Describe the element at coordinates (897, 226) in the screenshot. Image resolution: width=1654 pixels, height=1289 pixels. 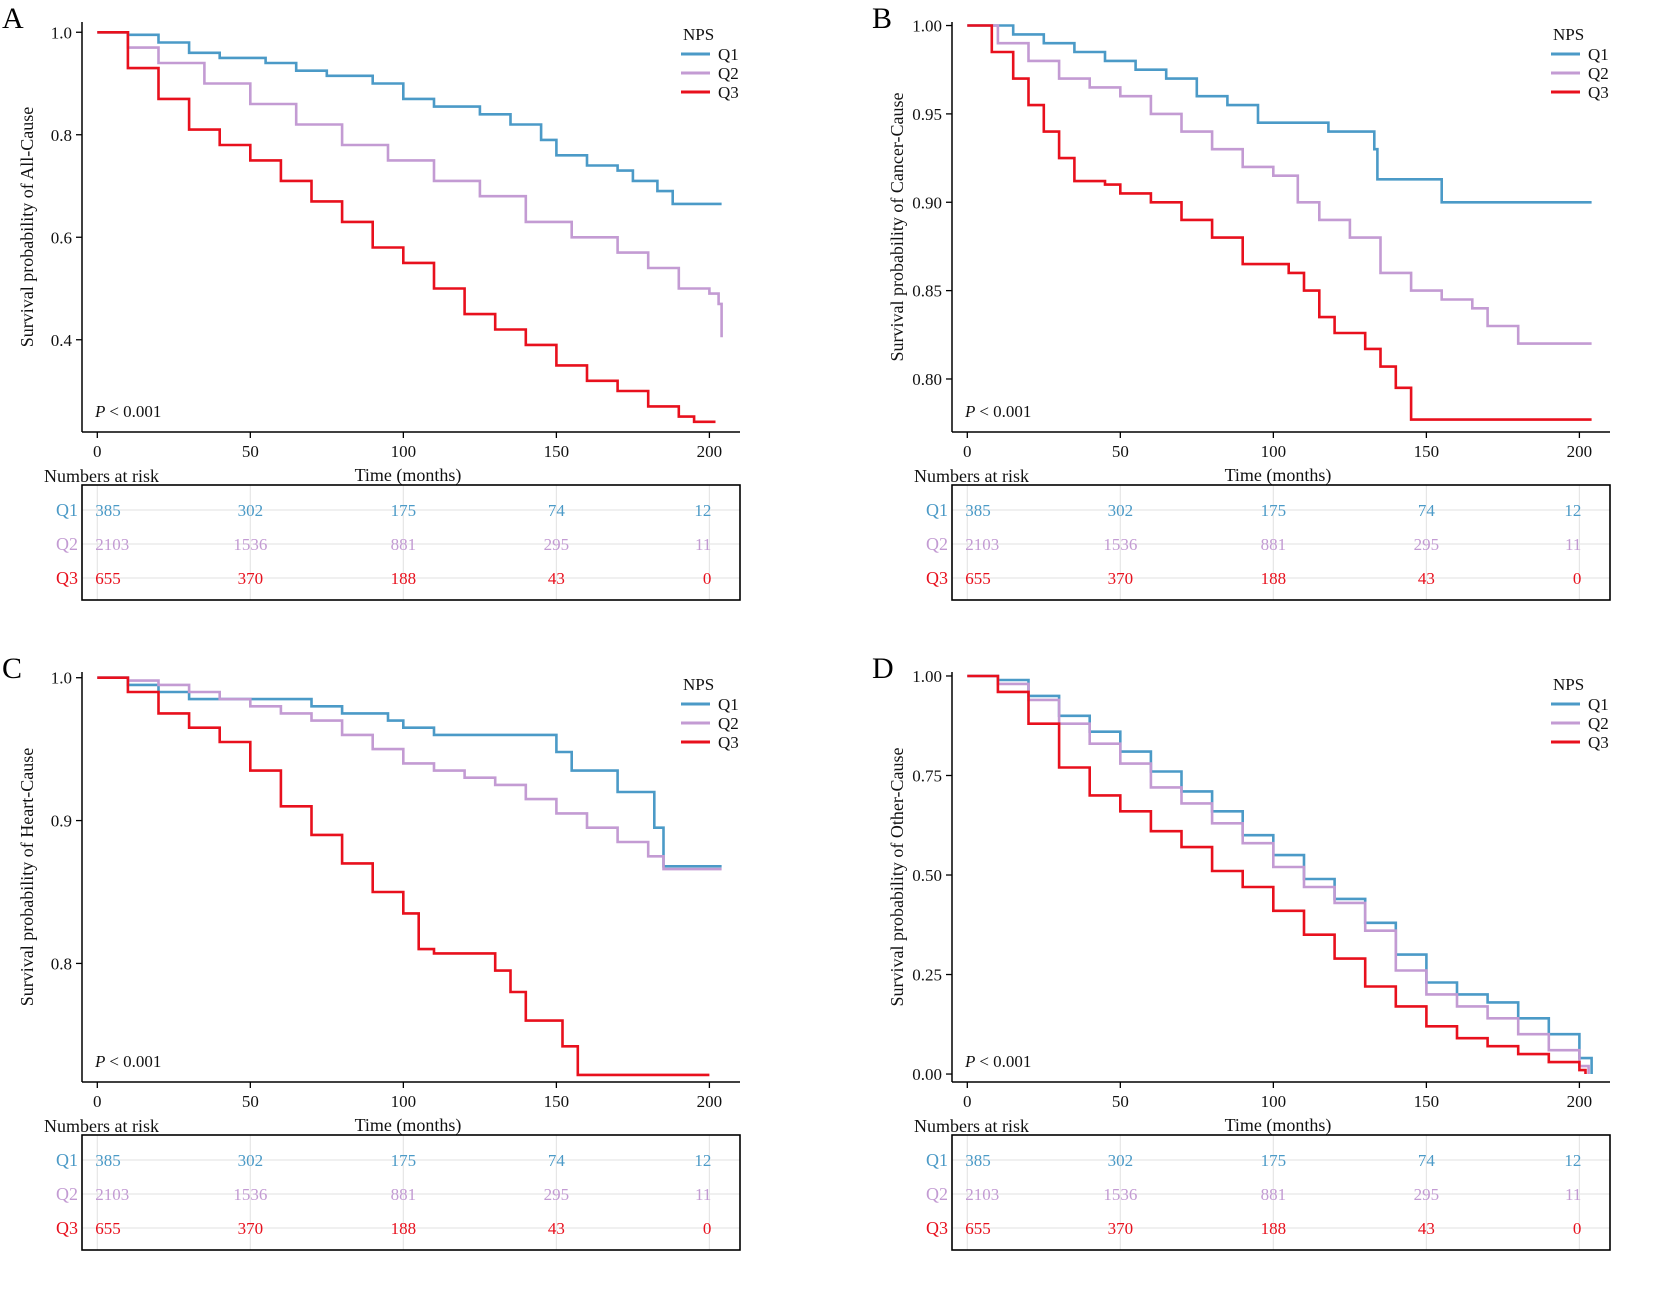
I see `y-axis-title: Survival probability of Cancer-Cause` at that location.